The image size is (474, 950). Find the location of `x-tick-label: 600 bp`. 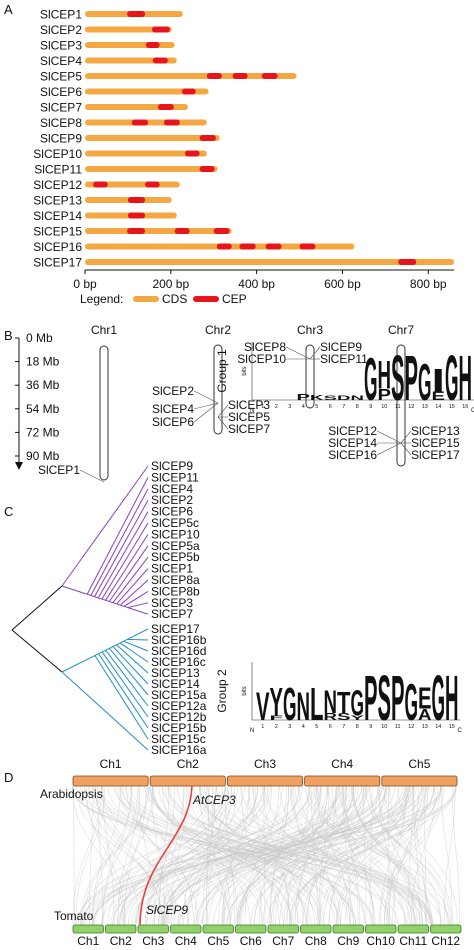

x-tick-label: 600 bp is located at coordinates (342, 284).